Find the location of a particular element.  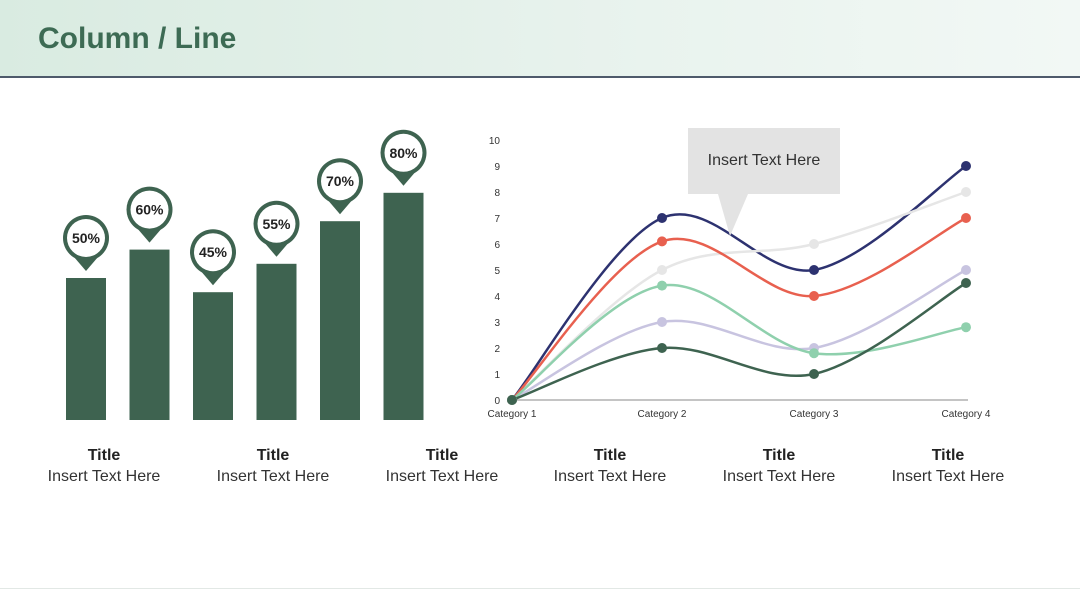

value-pin: 50% is located at coordinates (86, 243).